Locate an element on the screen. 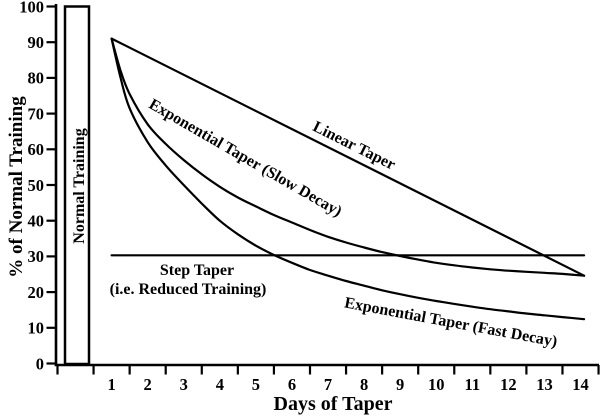 The width and height of the screenshot is (600, 417). y-tick-label: 80 is located at coordinates (36, 78).